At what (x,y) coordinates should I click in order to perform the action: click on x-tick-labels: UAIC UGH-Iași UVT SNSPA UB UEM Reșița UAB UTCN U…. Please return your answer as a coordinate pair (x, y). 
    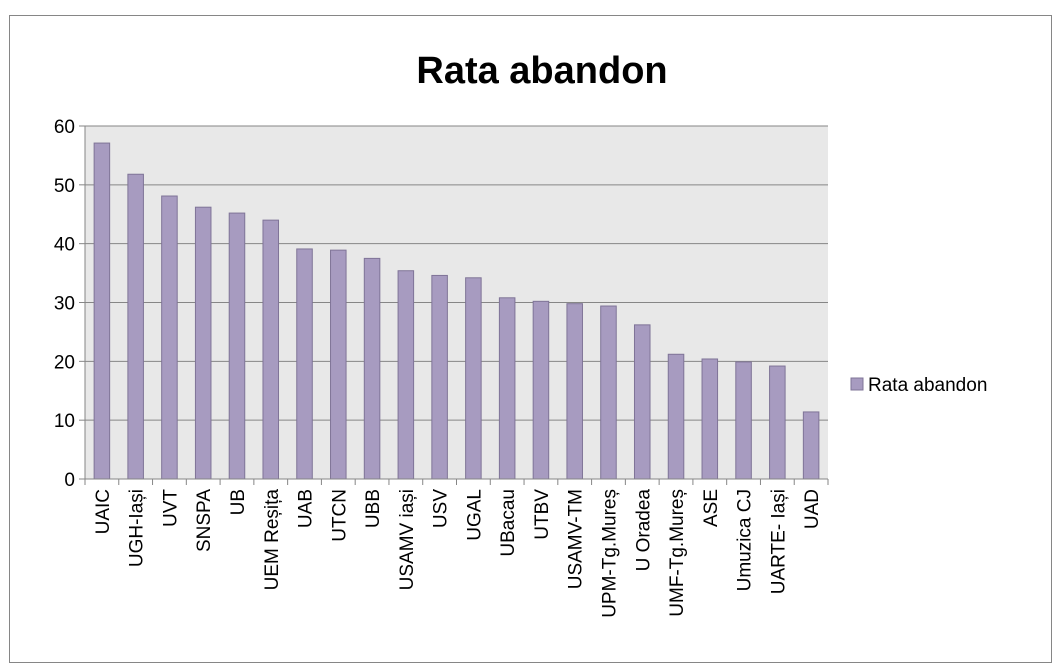
    Looking at the image, I should click on (458, 553).